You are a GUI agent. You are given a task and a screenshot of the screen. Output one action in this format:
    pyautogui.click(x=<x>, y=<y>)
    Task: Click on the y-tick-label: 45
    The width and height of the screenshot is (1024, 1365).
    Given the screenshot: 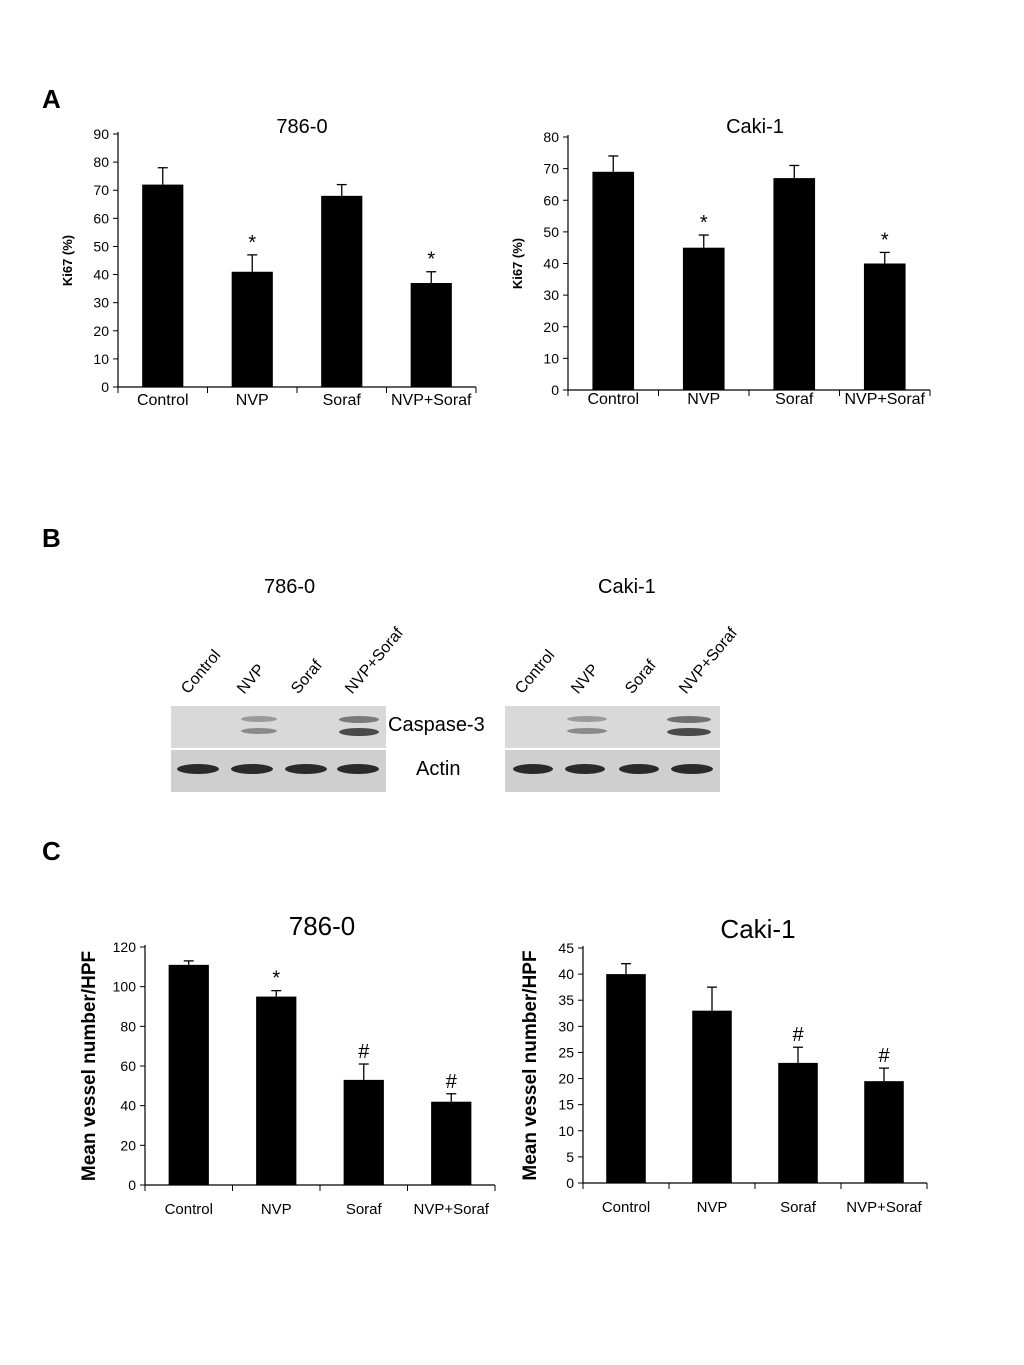 What is the action you would take?
    pyautogui.click(x=566, y=948)
    